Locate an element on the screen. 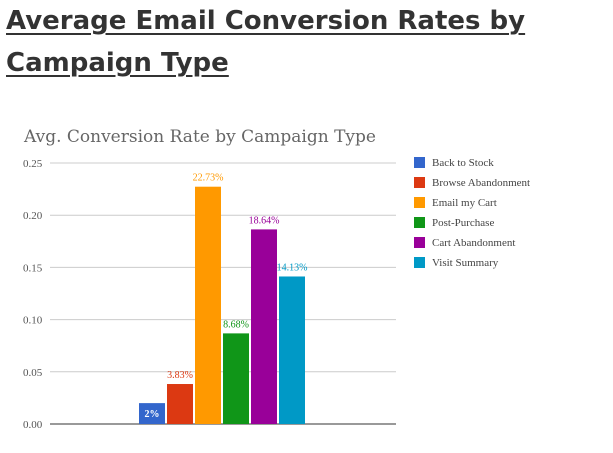  data-labels: 2% 3.83% 22.73% 8.68% 18.64% 14.13% is located at coordinates (226, 296).